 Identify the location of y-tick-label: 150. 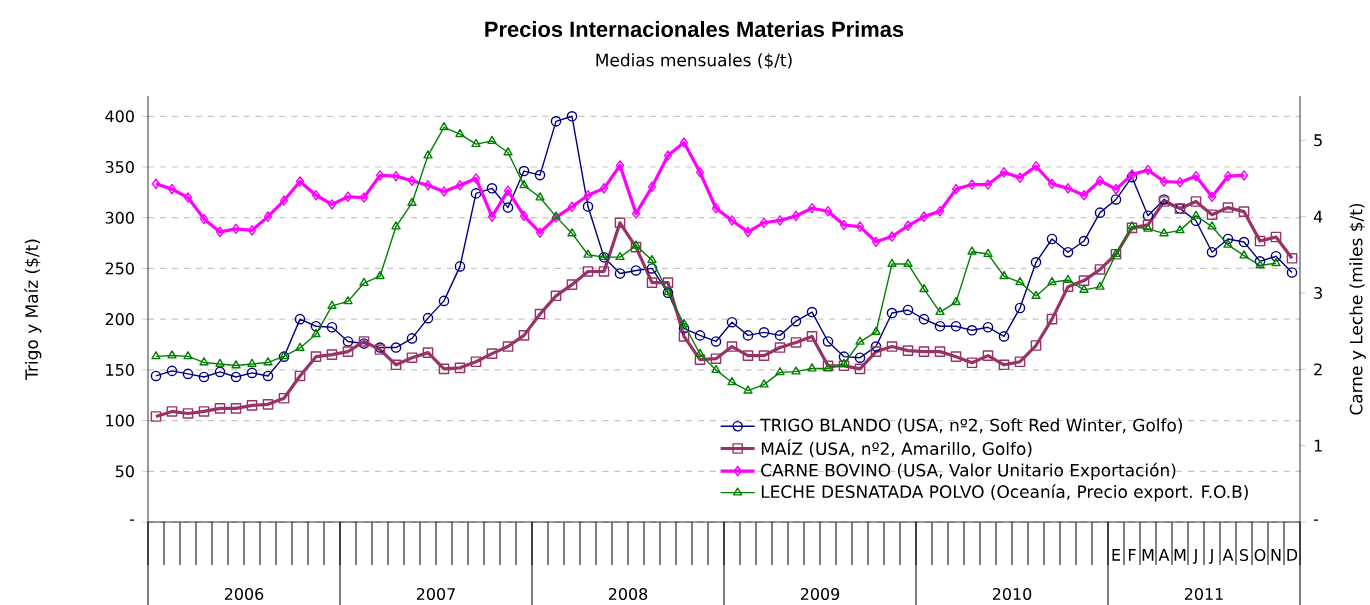
(120, 369).